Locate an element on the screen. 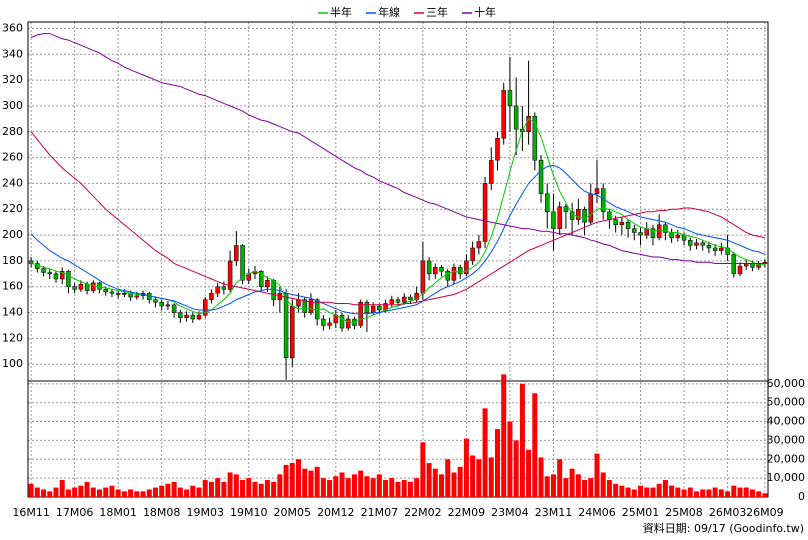 This screenshot has height=540, width=808. y-tick-label: 120 is located at coordinates (12, 337).